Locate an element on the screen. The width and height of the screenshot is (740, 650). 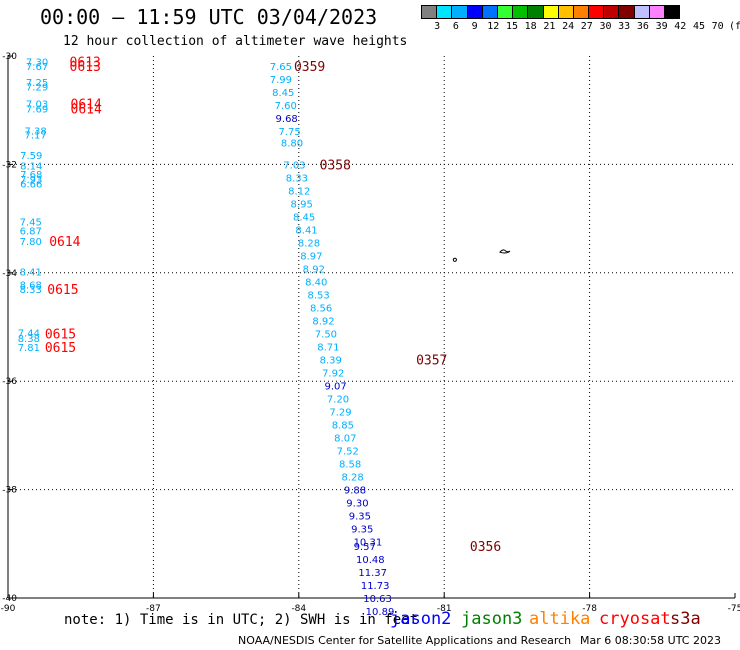
wave-height-value: 7.52 is located at coordinates (348, 452).